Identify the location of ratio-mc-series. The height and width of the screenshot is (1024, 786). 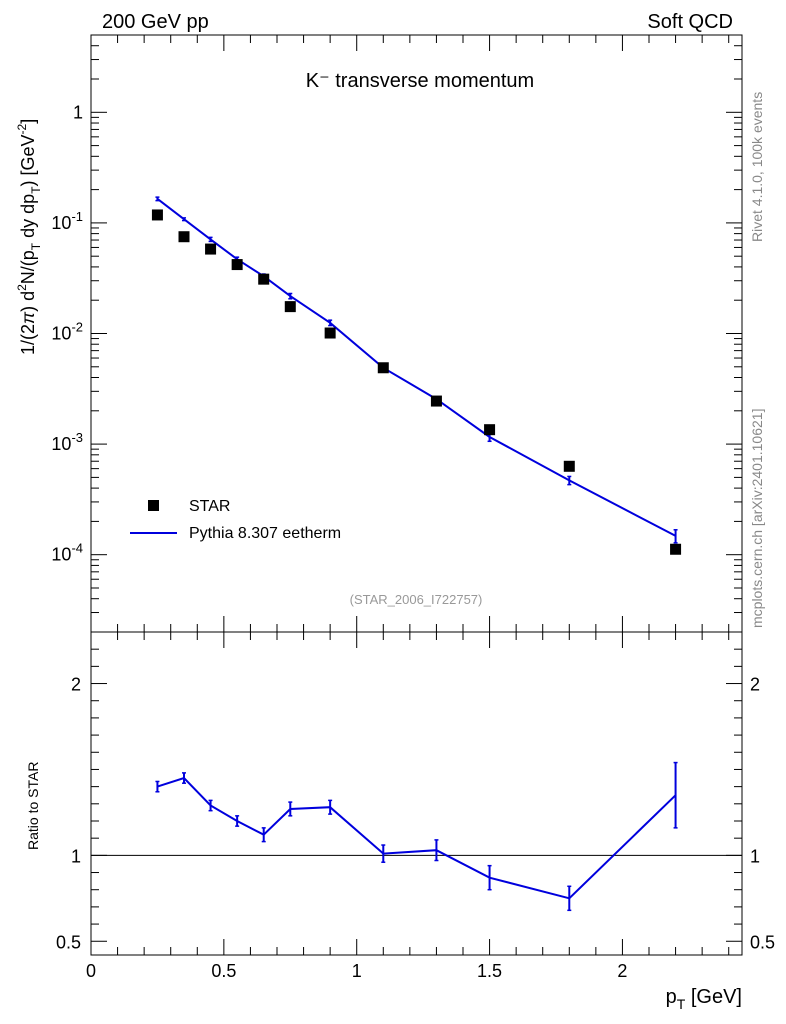
(416, 836).